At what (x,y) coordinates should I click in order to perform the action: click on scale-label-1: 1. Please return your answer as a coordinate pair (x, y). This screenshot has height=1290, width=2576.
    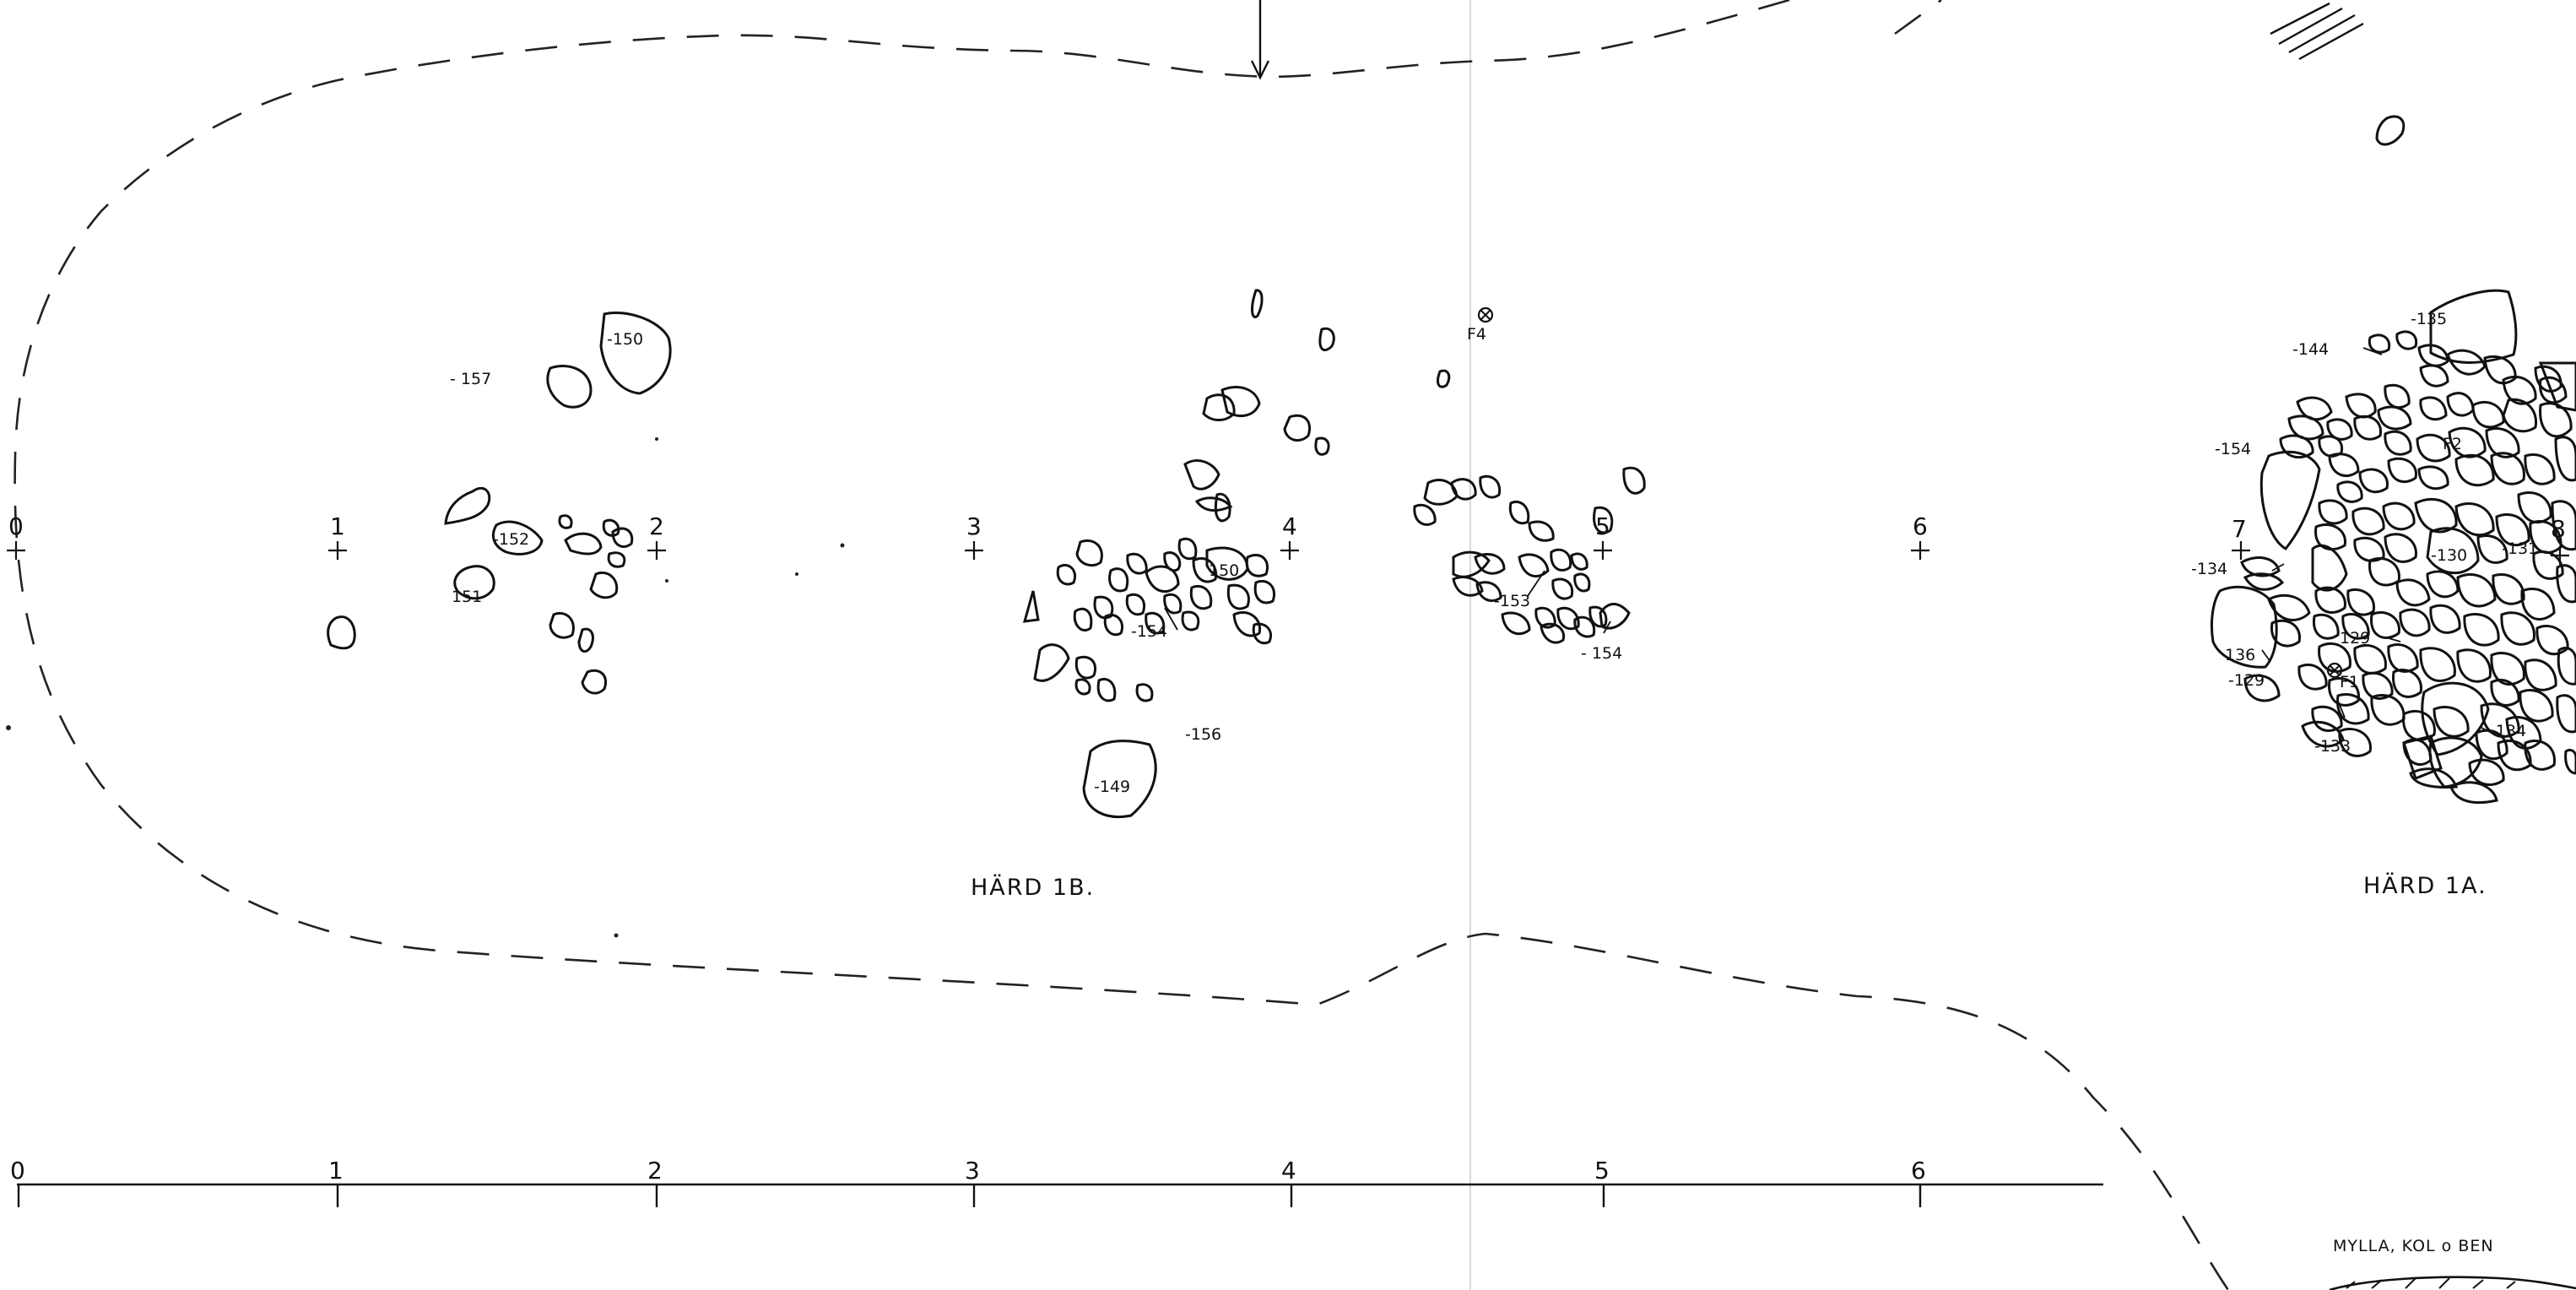
    Looking at the image, I should click on (336, 1170).